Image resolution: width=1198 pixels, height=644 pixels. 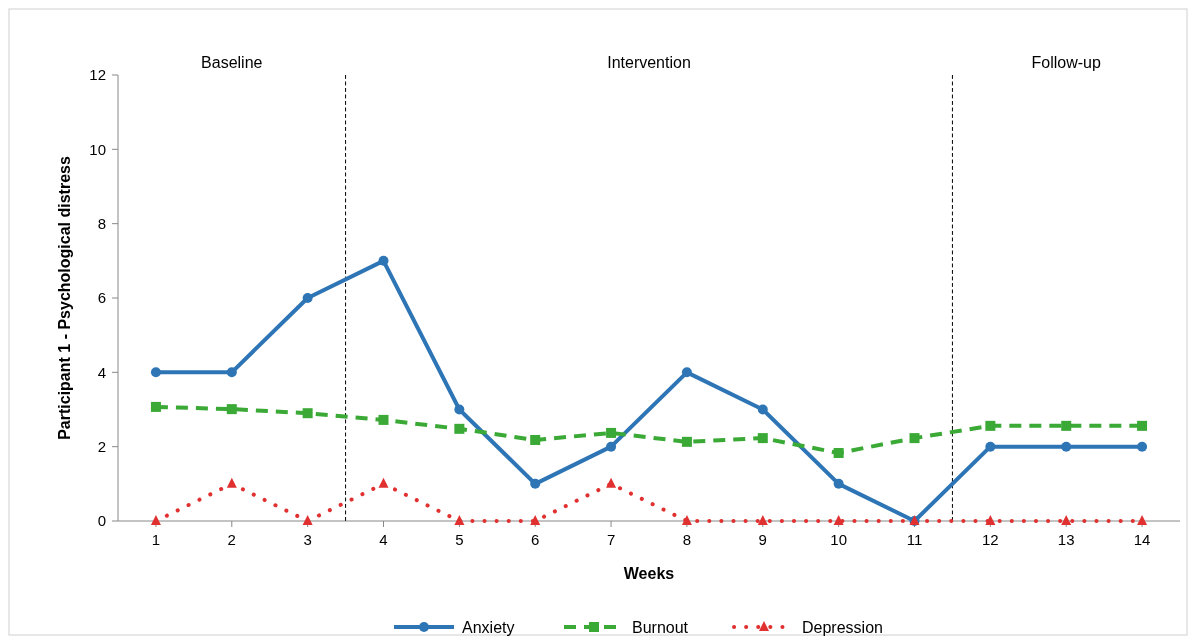 I want to click on y-tick-label: 12, so click(x=97, y=75).